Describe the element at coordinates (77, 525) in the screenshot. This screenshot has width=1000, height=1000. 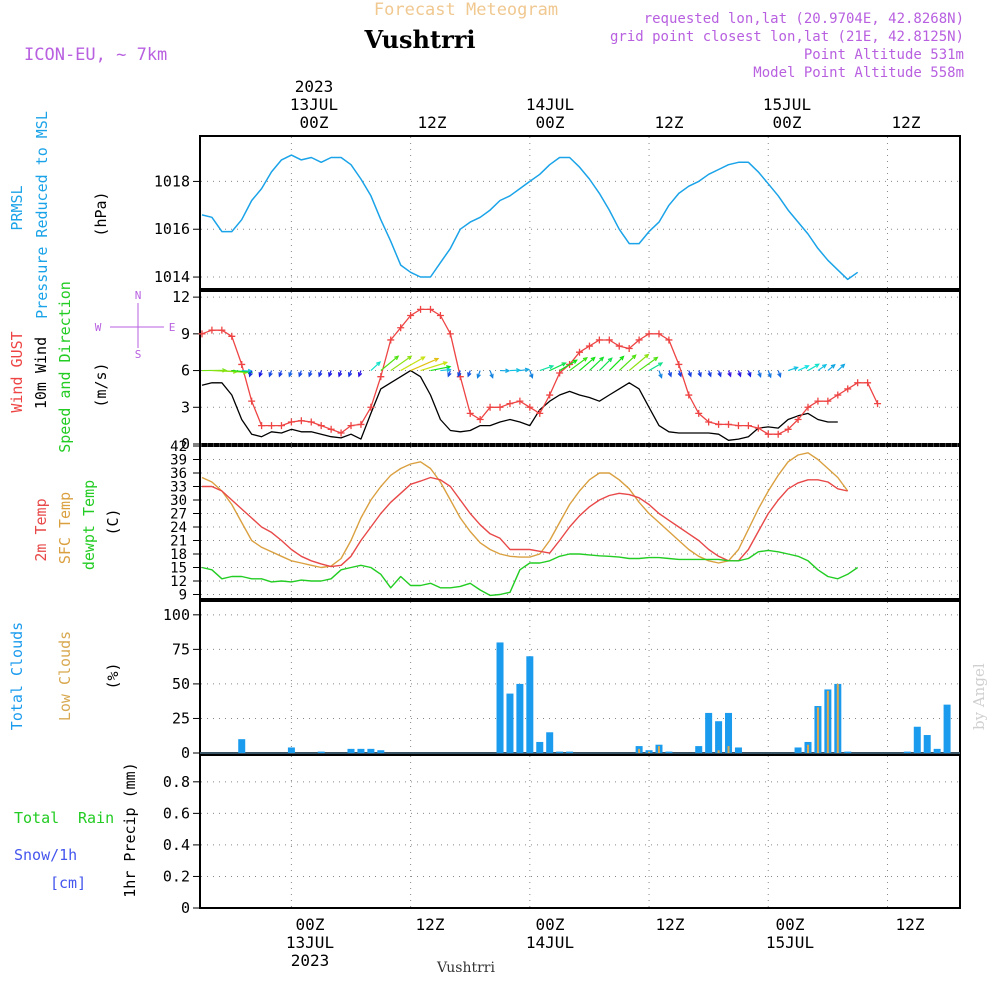
I see `temp-labels: 2m Temp SFC Temp dewpt Temp (C)` at that location.